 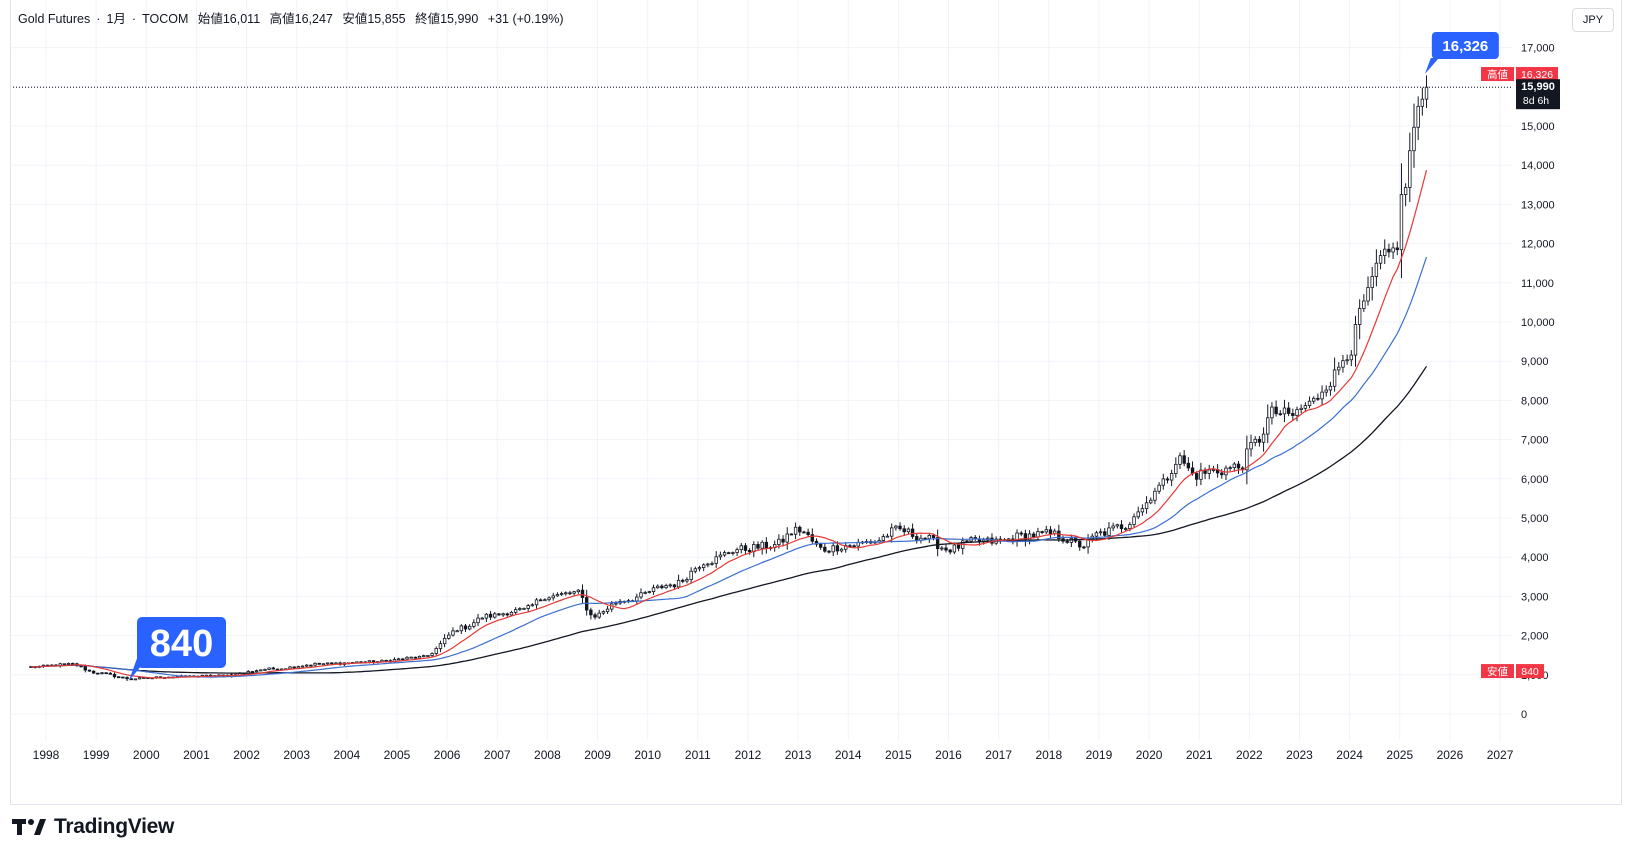 I want to click on tradingview-logo-text: TradingView, so click(x=114, y=826).